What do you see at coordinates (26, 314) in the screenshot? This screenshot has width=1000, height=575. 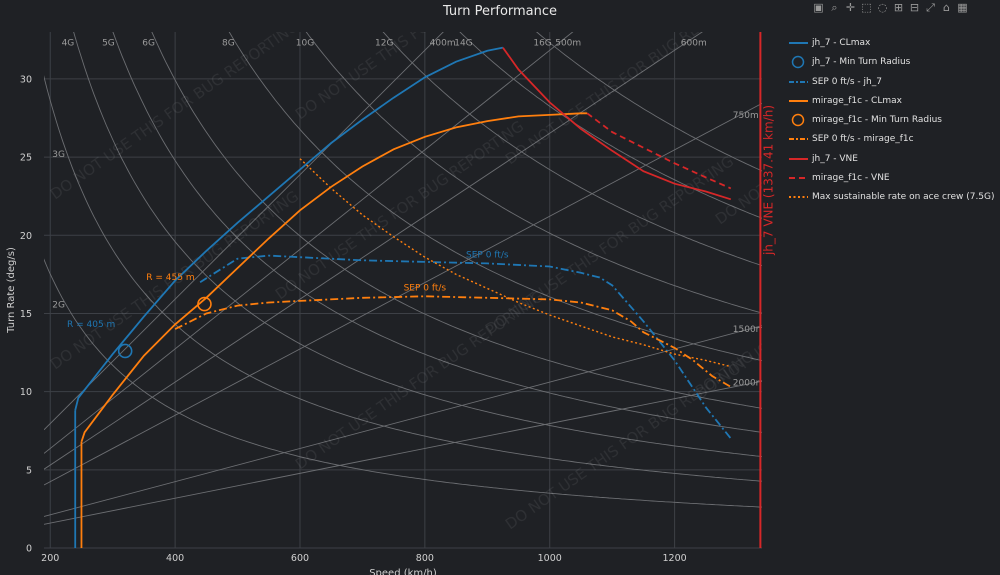 I see `y-tick-label: 15` at bounding box center [26, 314].